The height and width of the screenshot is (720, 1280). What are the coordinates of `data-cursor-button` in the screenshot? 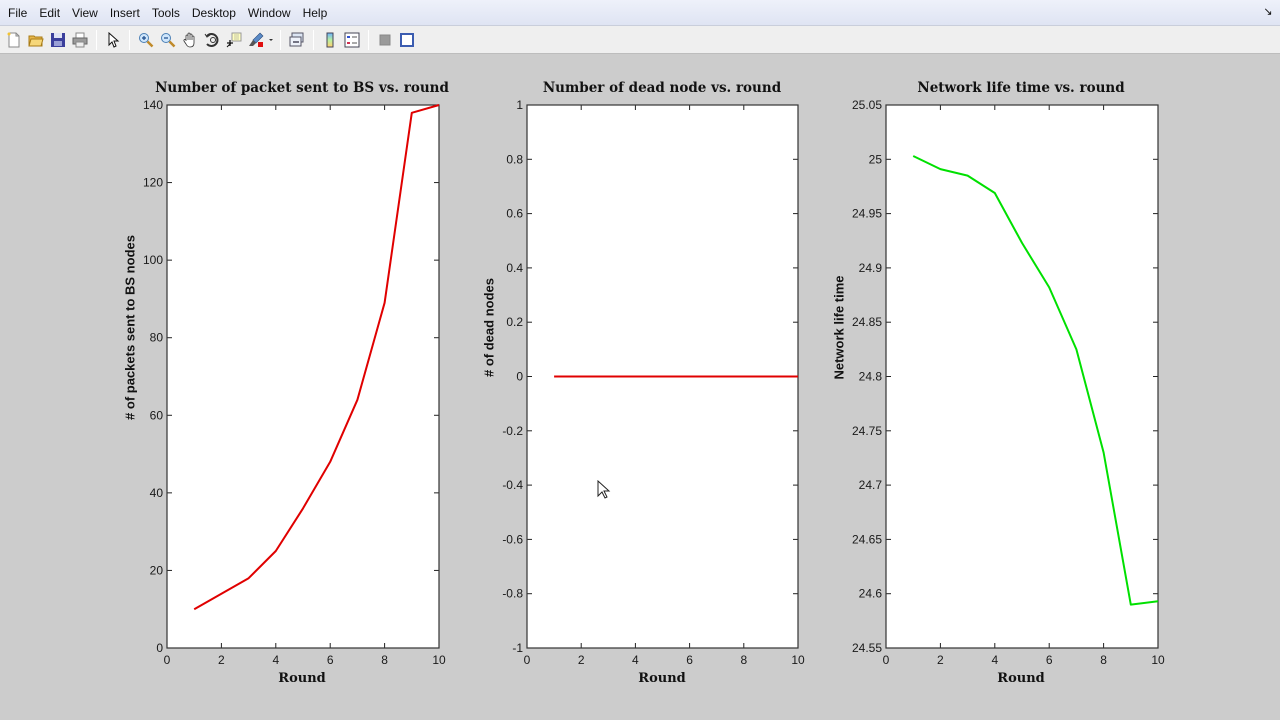 It's located at (234, 40).